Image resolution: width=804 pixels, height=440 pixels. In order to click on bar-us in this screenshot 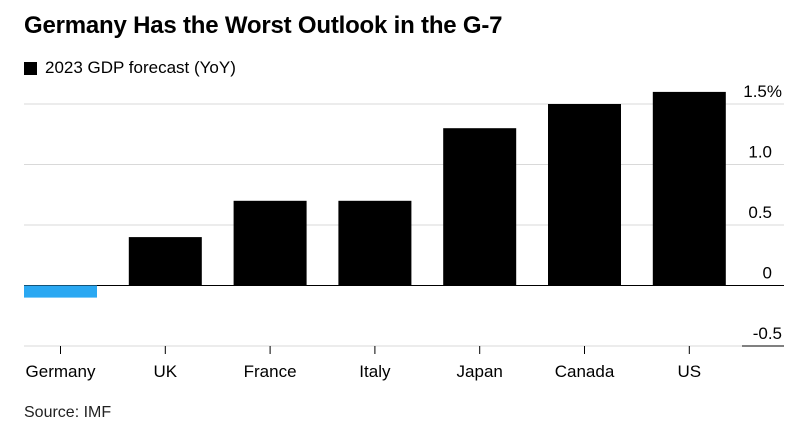, I will do `click(689, 188)`.